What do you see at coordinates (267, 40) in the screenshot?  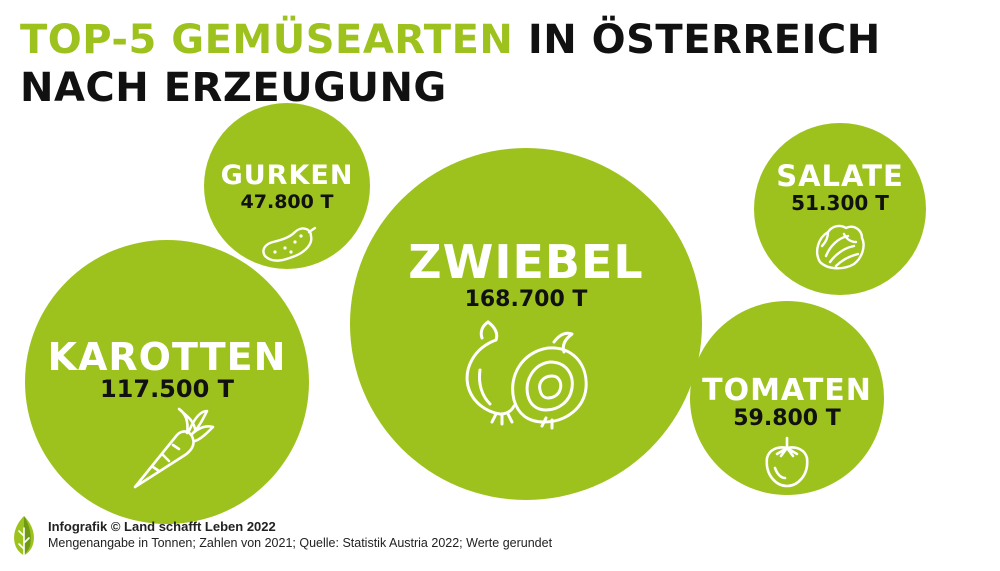 I see `title-highlight: TOP-5 GEMÜSEARTEN` at bounding box center [267, 40].